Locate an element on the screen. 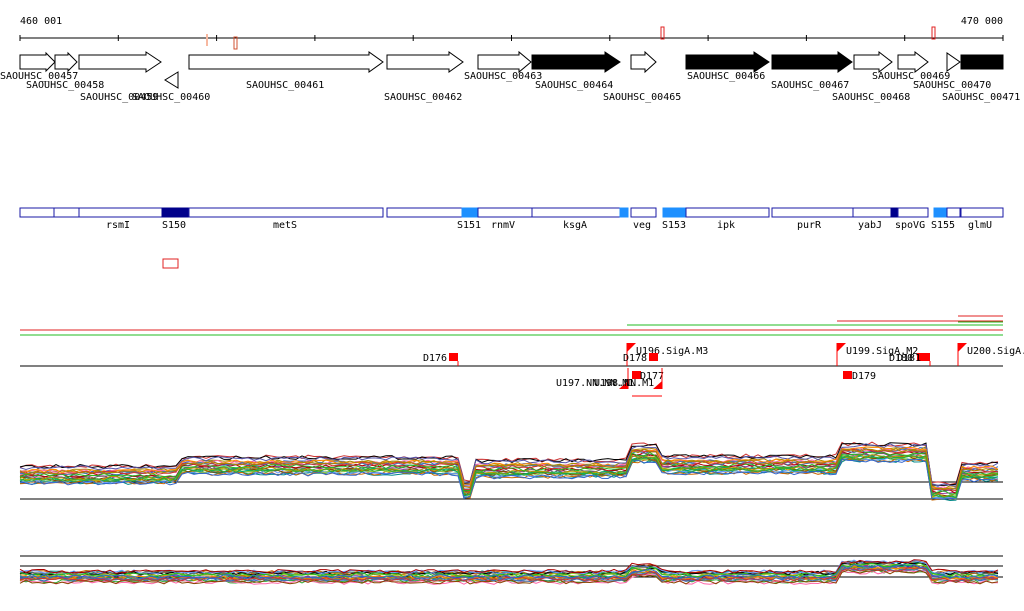  gene-label: SAOUHSC_00462 is located at coordinates (423, 97).